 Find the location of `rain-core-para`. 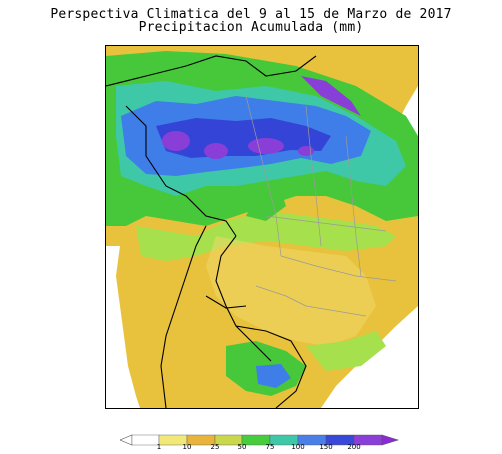

rain-core-para is located at coordinates (306, 151).